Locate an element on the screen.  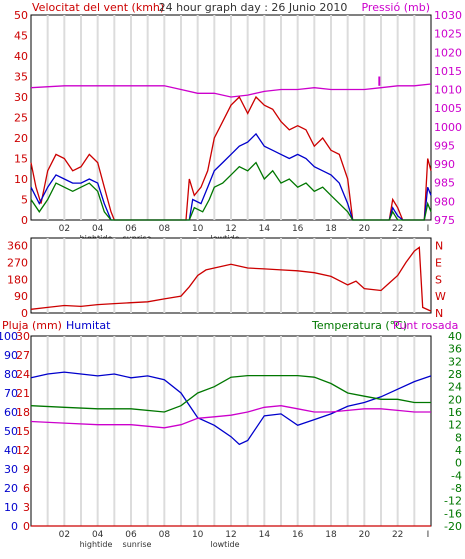
top-hour-label: 14 is located at coordinates (265, 229).